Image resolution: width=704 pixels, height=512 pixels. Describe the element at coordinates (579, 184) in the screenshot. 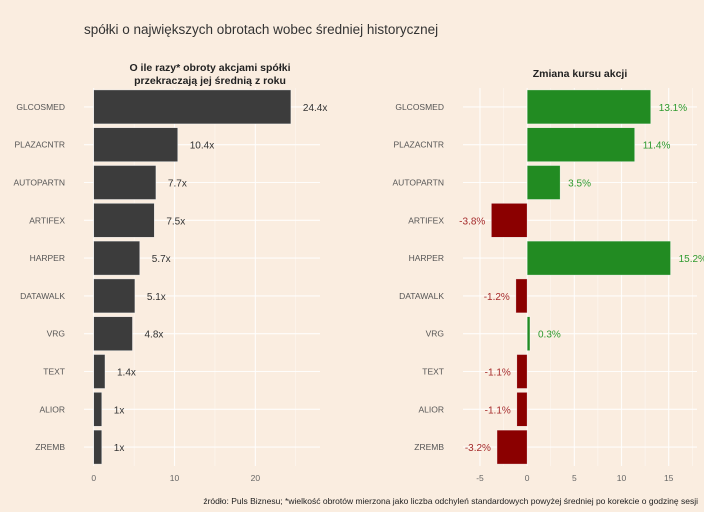

I see `value-label: 3.5%` at that location.